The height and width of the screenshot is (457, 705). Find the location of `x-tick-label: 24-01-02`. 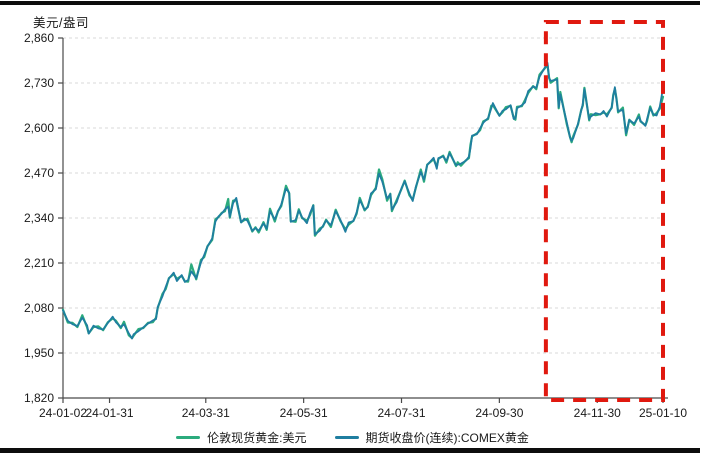

x-tick-label: 24-01-02 is located at coordinates (63, 413).